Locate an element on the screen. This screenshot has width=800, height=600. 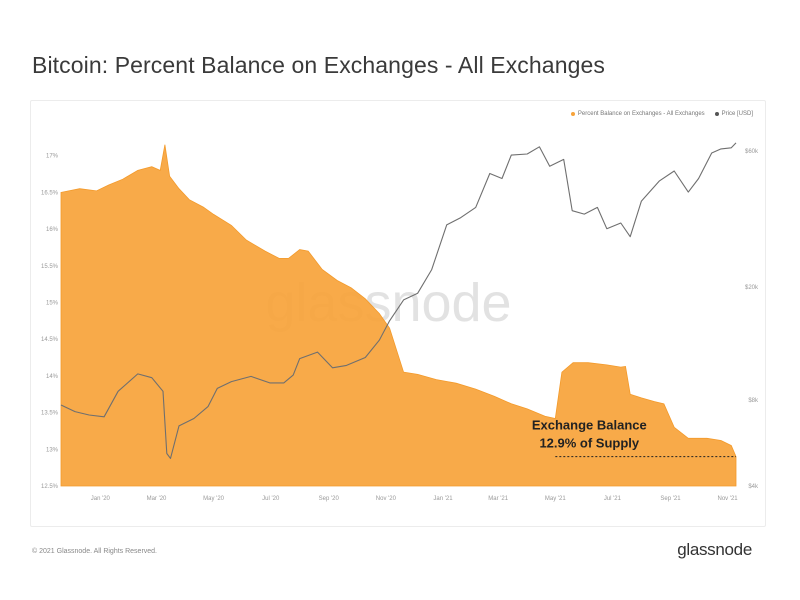
x-tick-label: Jan '20 is located at coordinates (101, 499).